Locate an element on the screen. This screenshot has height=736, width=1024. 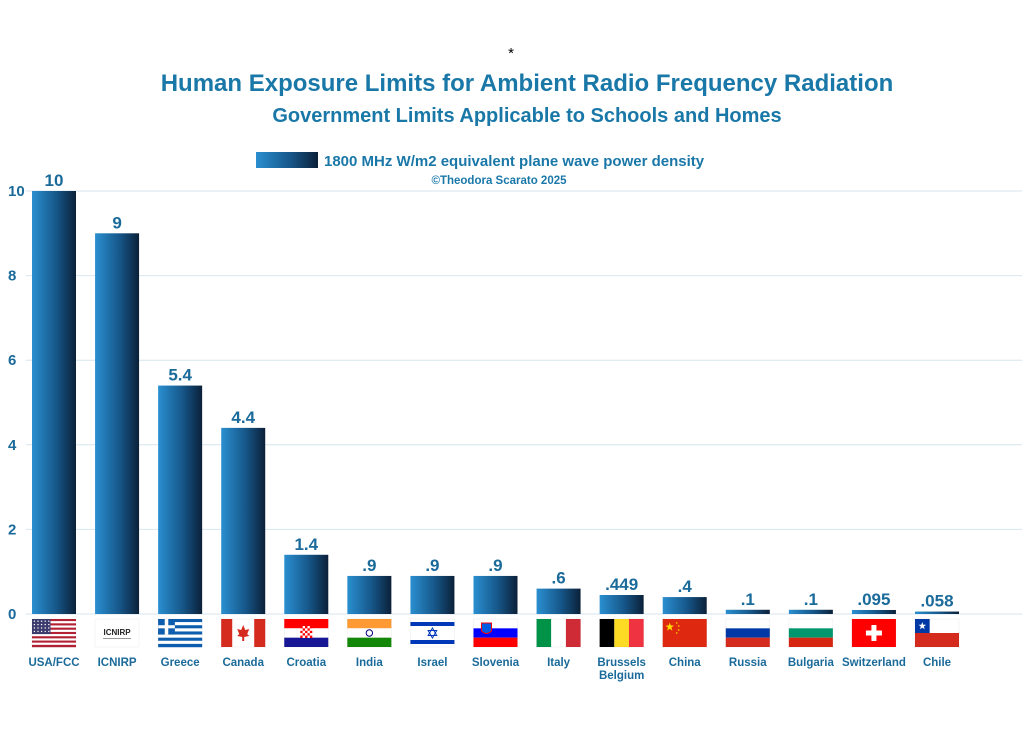
flags: ICNIRP is located at coordinates (495, 633).